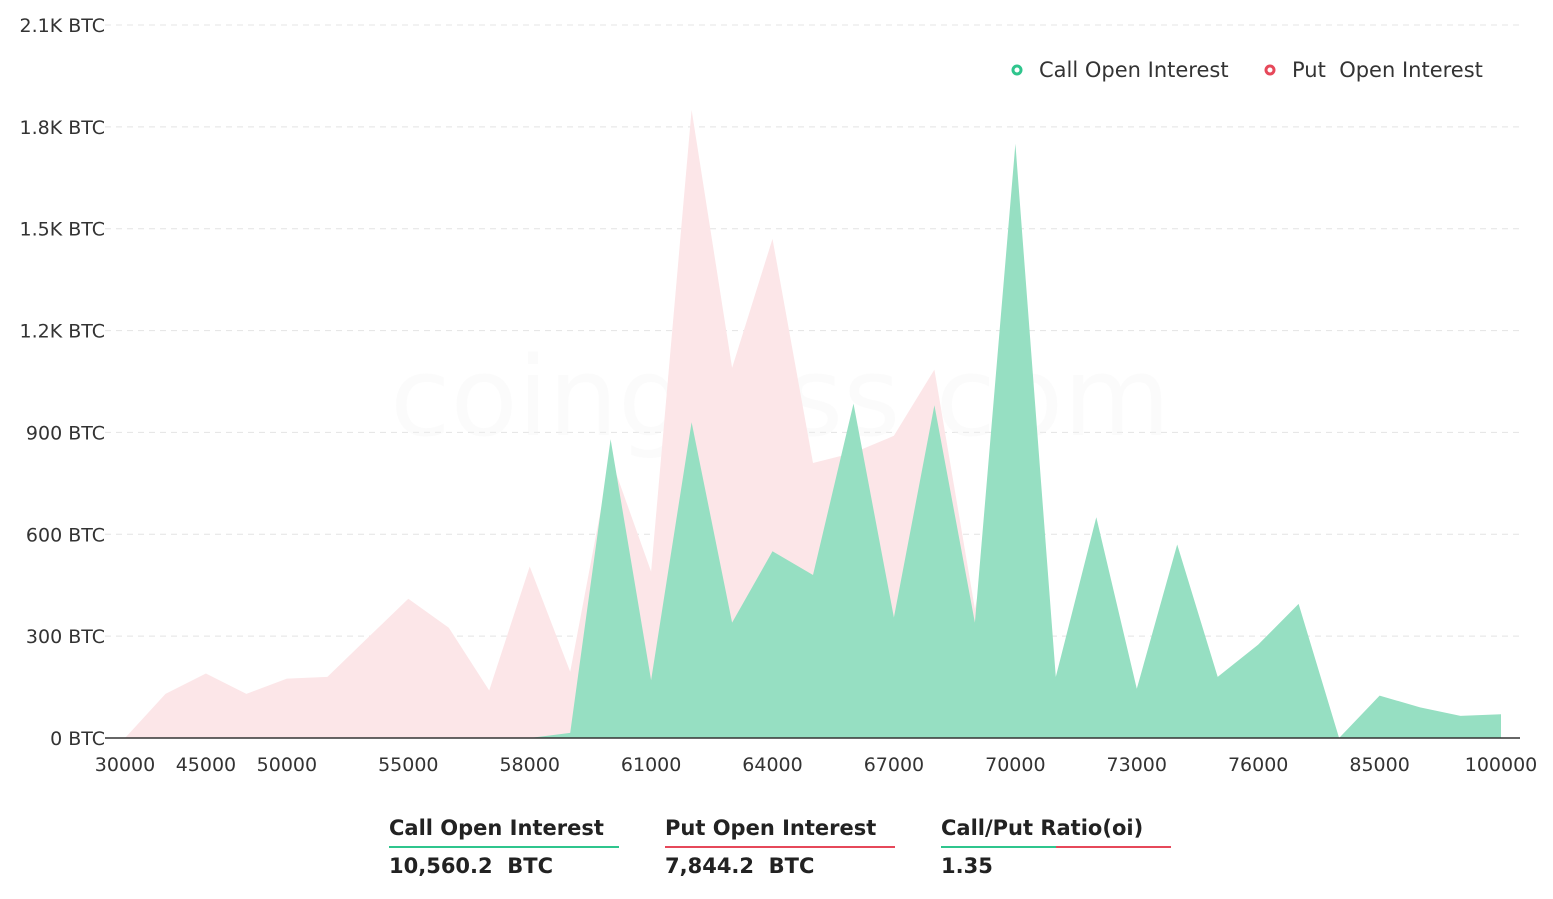  I want to click on y-tick-label: 1.8K BTC, so click(62, 128).